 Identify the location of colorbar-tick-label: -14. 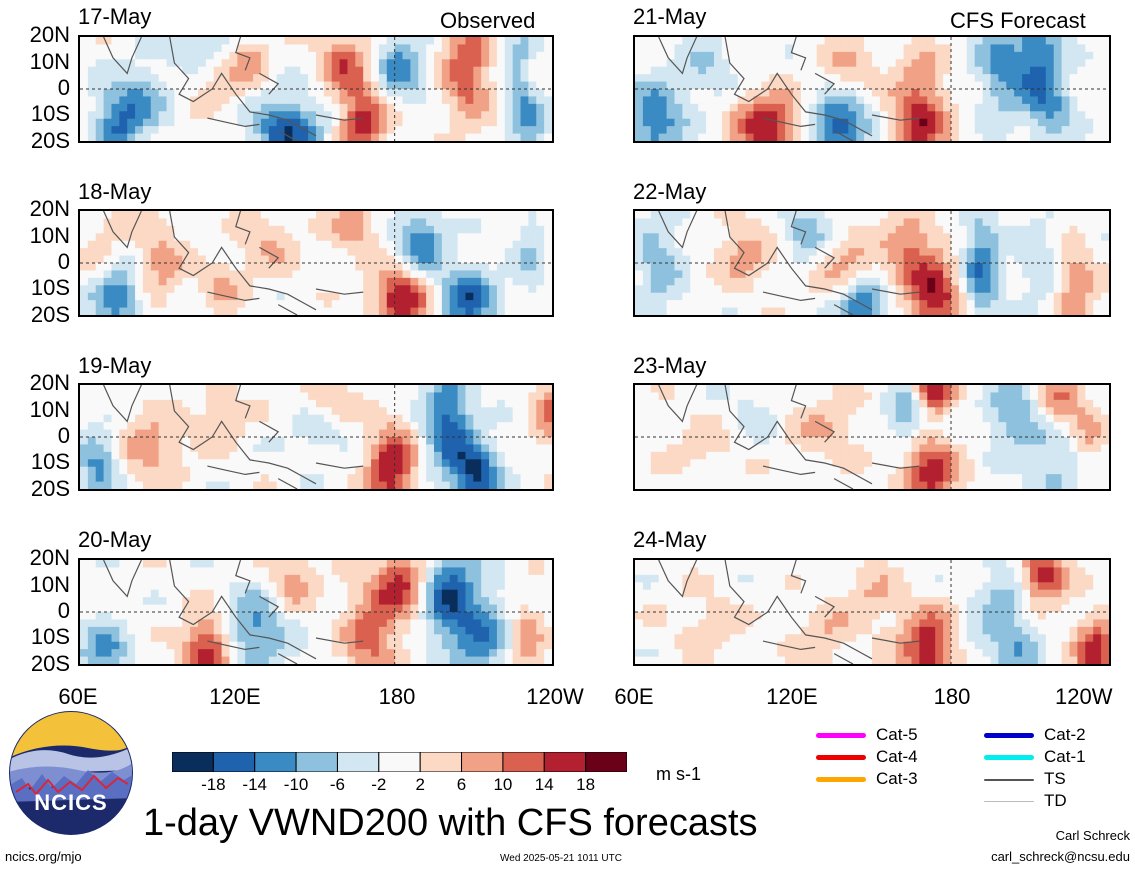
(254, 784).